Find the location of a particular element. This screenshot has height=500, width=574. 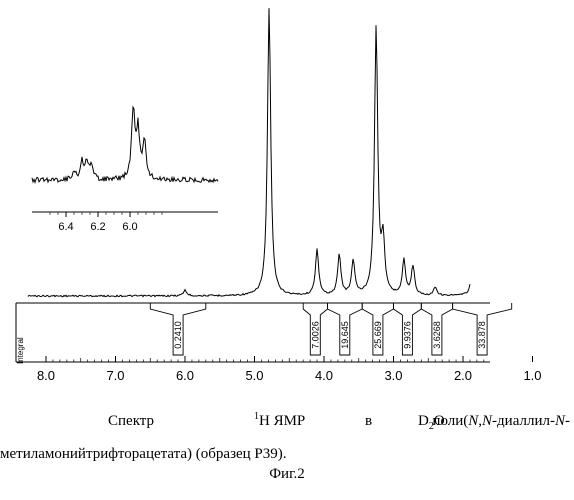

integral-value: 9.9376 is located at coordinates (407, 335).